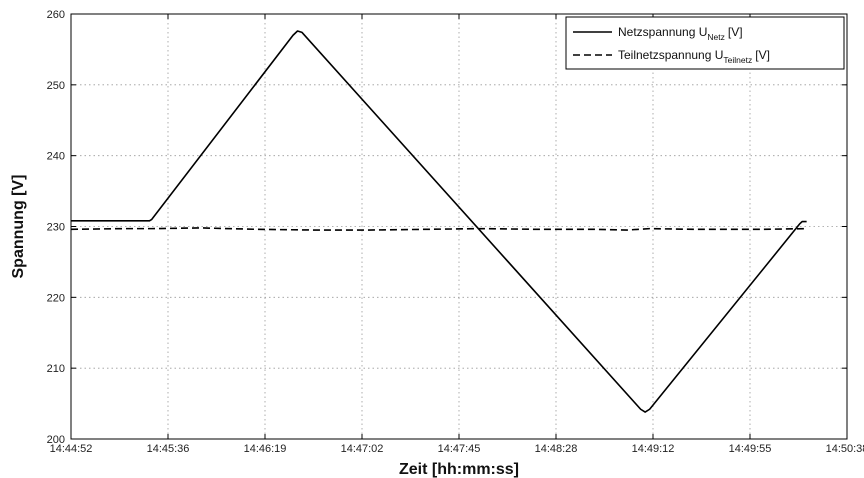 The image size is (864, 478). Describe the element at coordinates (56, 440) in the screenshot. I see `y-tick-label: 200` at that location.